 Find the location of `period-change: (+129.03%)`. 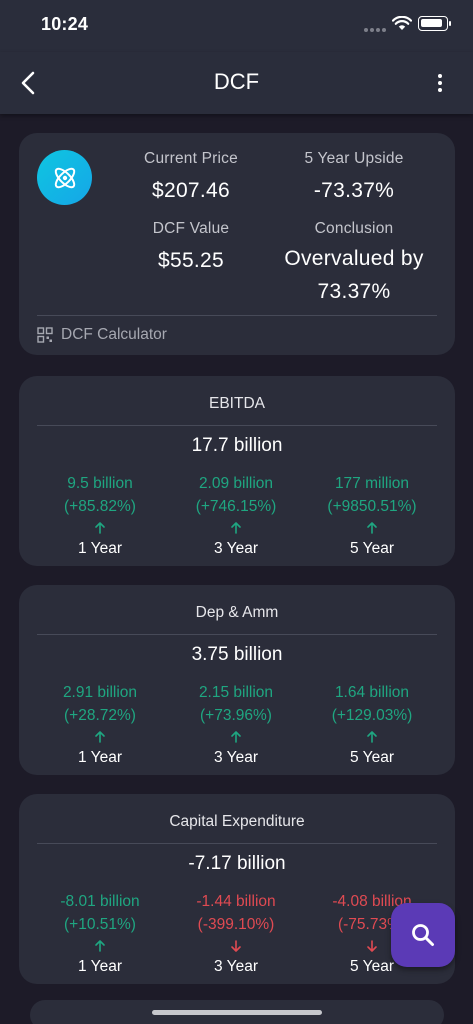

period-change: (+129.03%) is located at coordinates (372, 715).